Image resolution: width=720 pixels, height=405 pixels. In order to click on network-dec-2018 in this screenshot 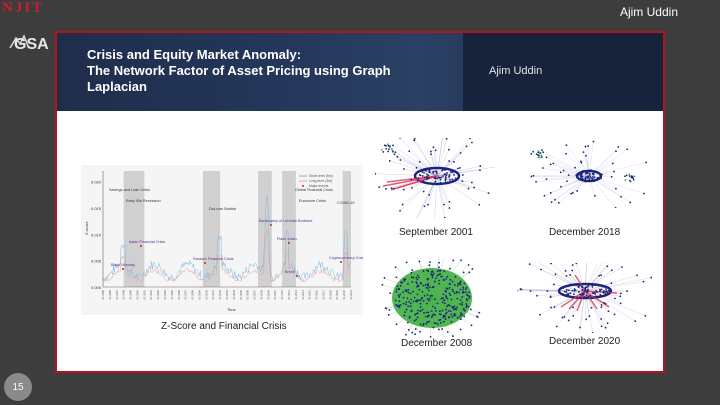, I will do `click(588, 174)`.